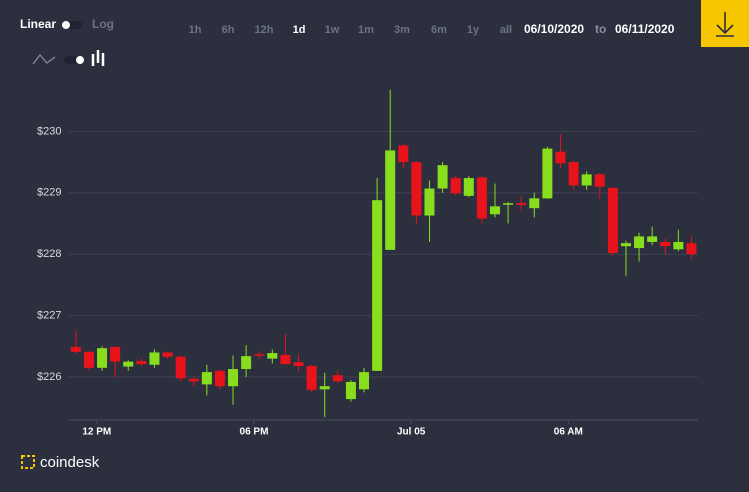  I want to click on y-tick-label: $228, so click(49, 254).